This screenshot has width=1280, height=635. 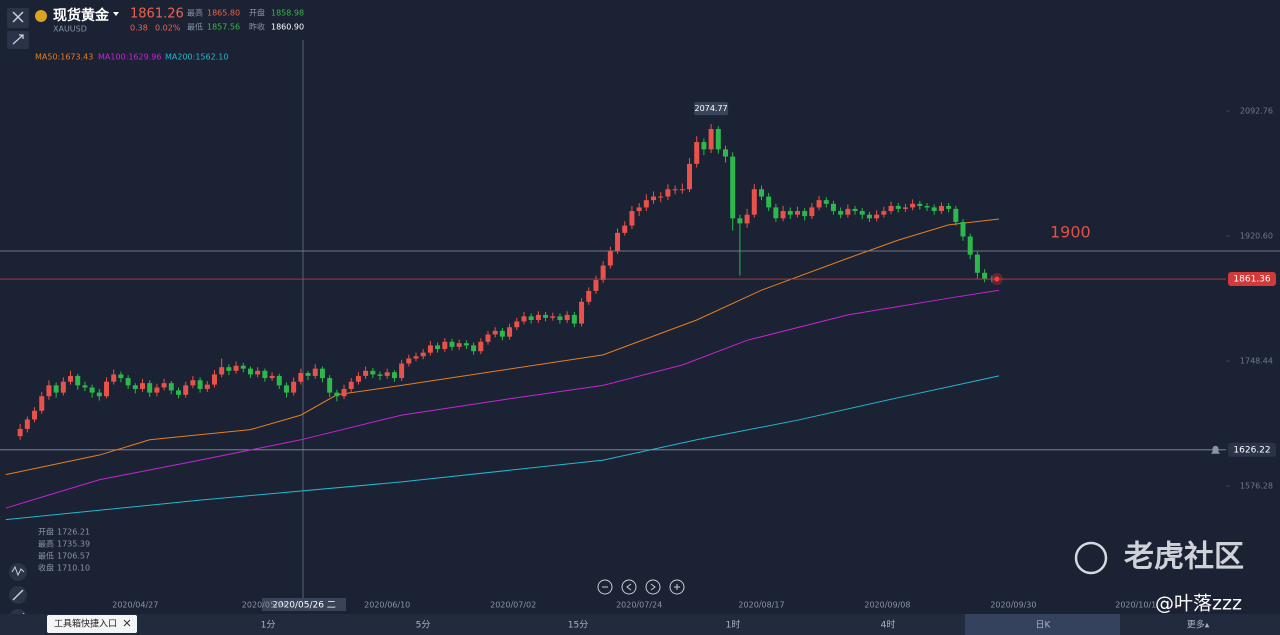 I want to click on quote-low-label: 最低, so click(x=195, y=27).